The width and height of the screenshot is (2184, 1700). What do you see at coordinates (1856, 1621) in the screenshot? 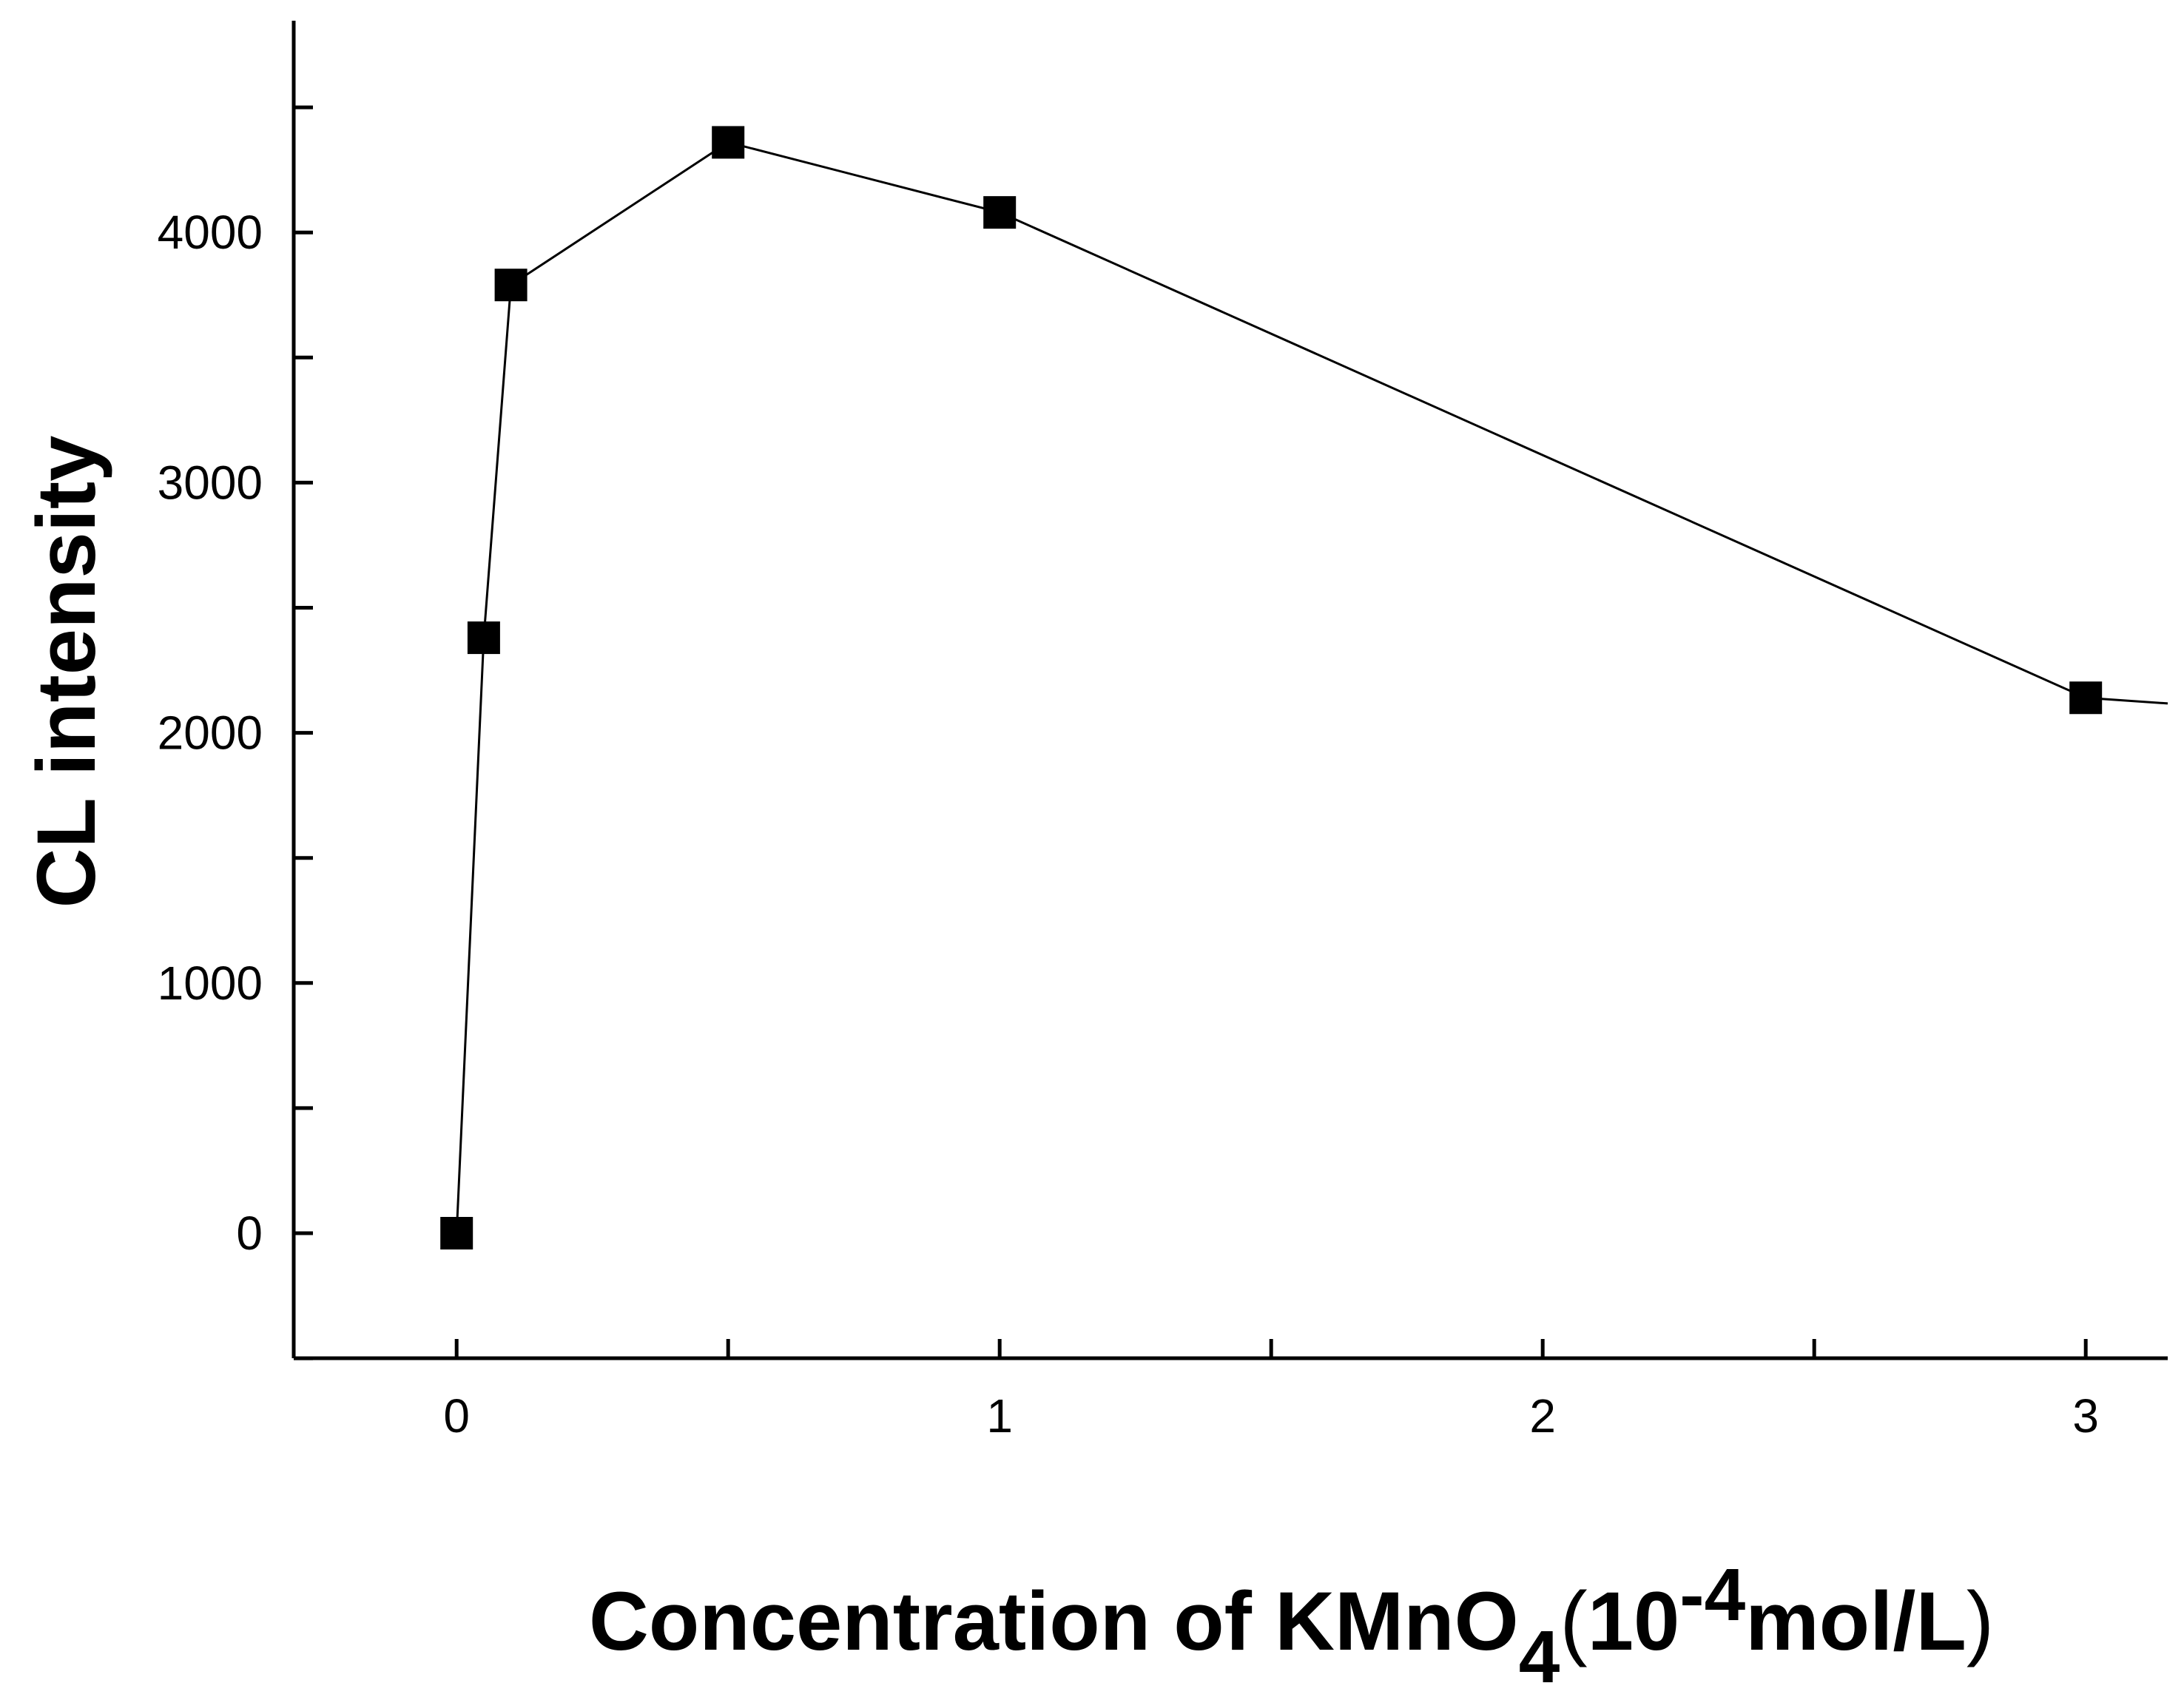
I see `x-axis-title-unit: mol/L` at bounding box center [1856, 1621].